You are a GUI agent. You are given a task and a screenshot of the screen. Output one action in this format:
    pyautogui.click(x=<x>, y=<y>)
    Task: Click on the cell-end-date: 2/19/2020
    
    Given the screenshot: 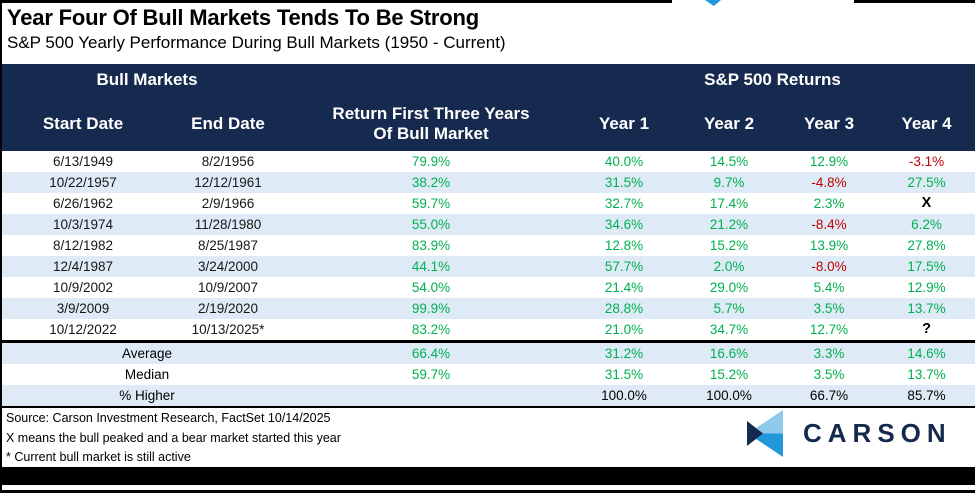 What is the action you would take?
    pyautogui.click(x=228, y=308)
    